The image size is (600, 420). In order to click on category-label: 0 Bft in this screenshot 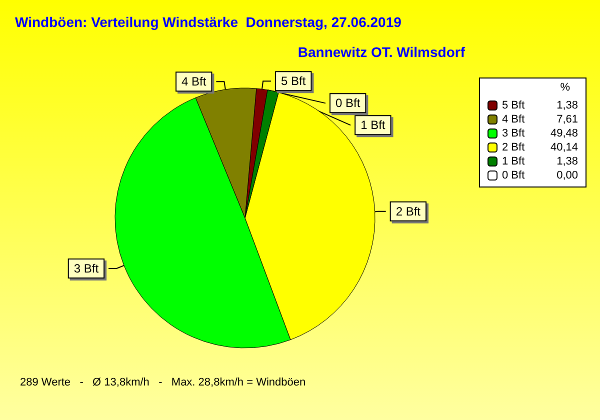, I will do `click(513, 176)`.